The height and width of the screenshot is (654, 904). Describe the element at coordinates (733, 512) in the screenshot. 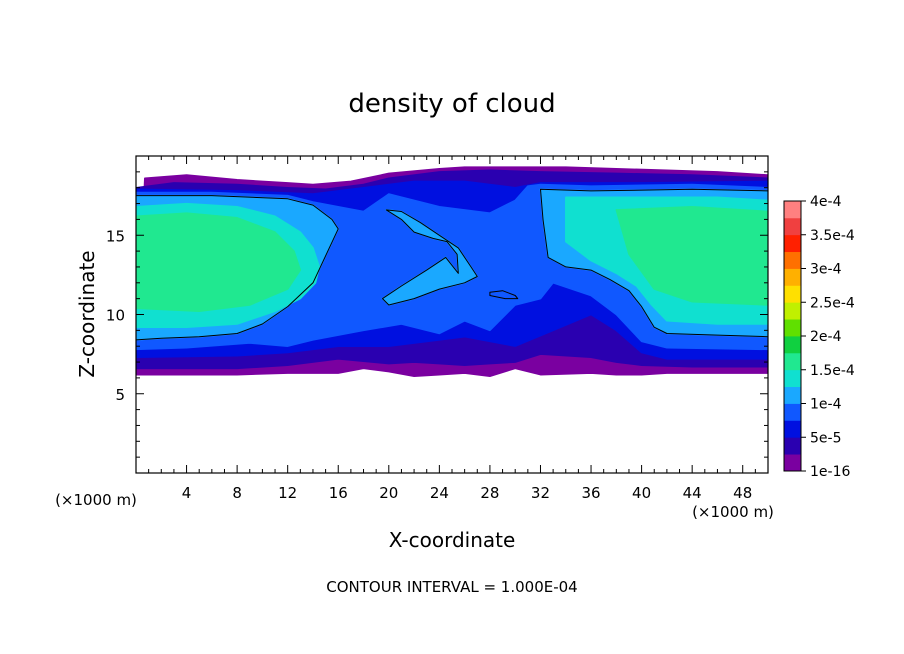

I see `x-axis-unit: (×1000 m)` at that location.